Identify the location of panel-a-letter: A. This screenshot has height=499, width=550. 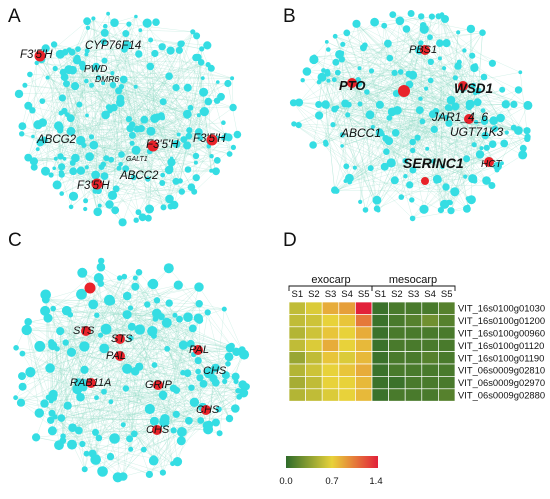
(14, 16).